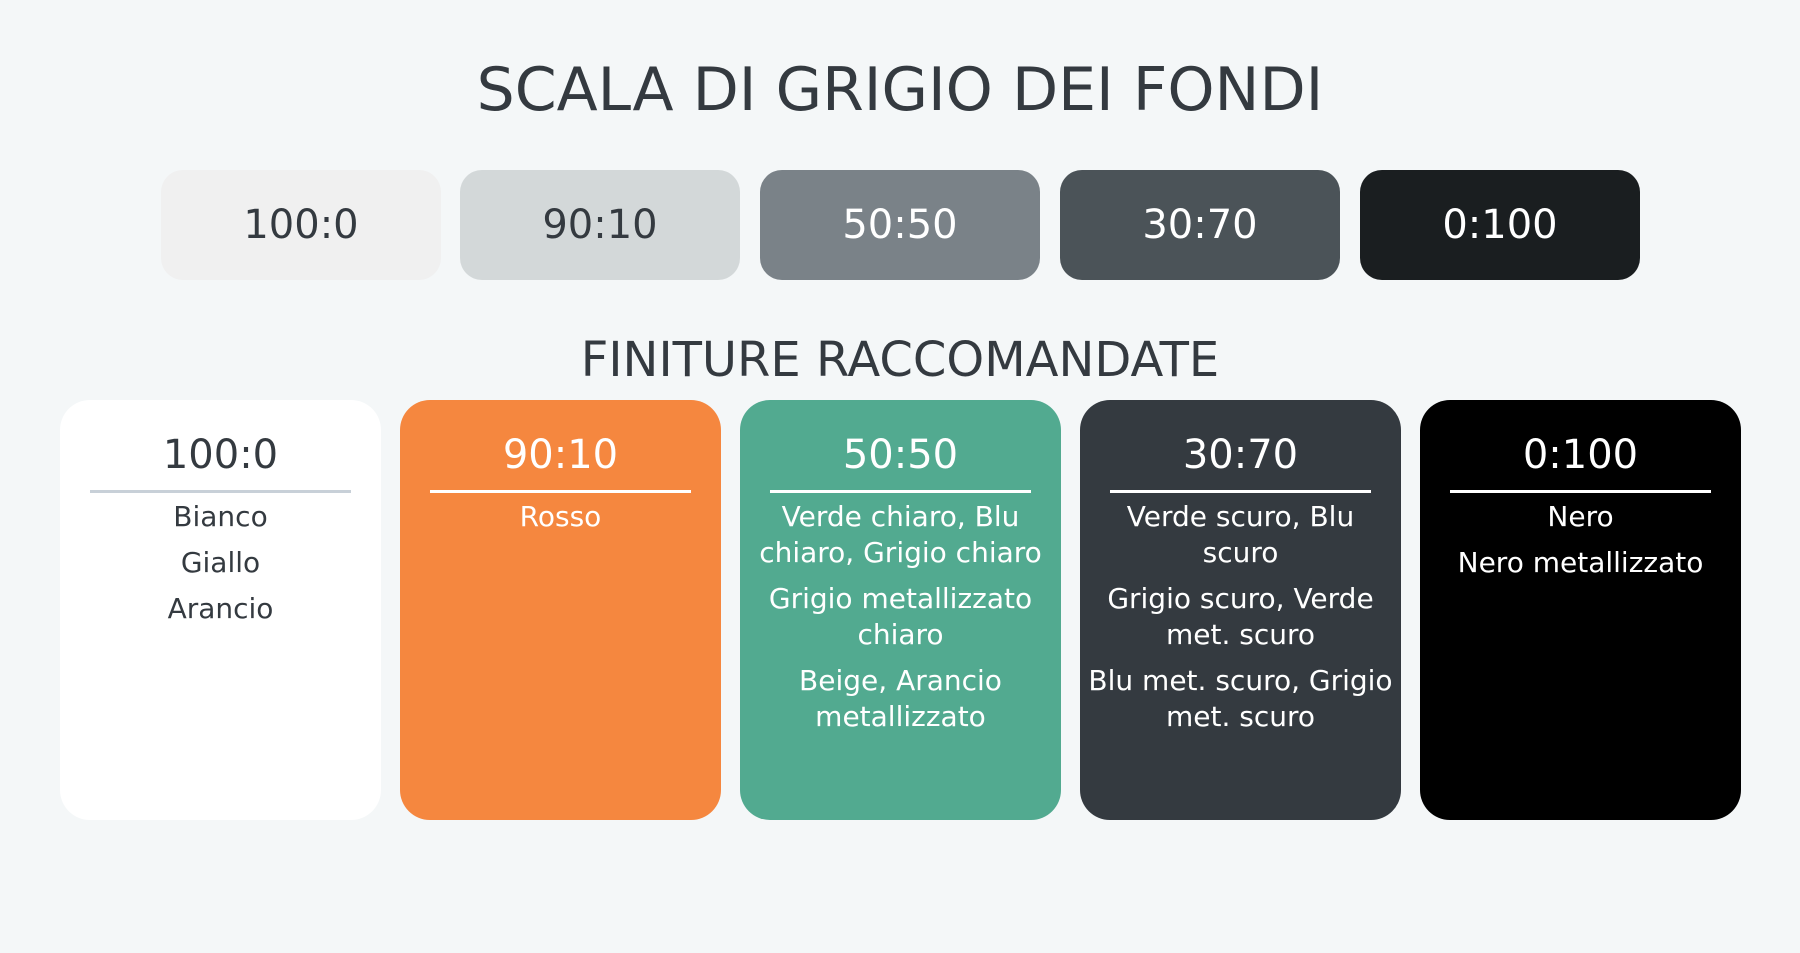 This screenshot has height=953, width=1800. What do you see at coordinates (1240, 455) in the screenshot?
I see `card-ratio-label: 30:70` at bounding box center [1240, 455].